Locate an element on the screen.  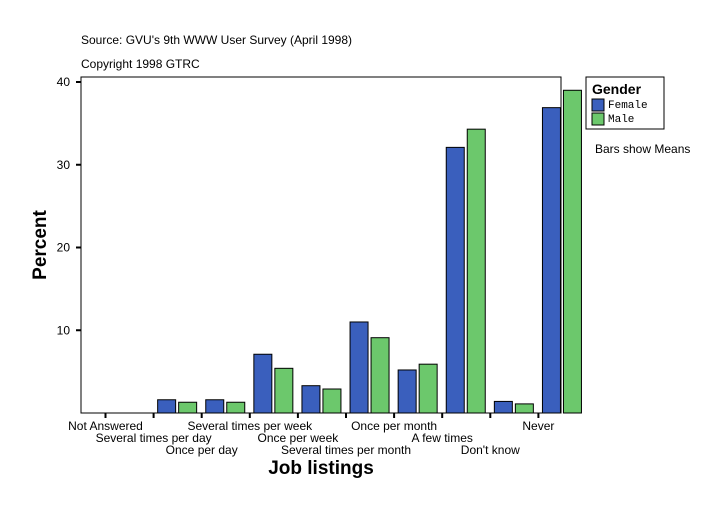
x-tick-label: Once per day is located at coordinates (202, 450).